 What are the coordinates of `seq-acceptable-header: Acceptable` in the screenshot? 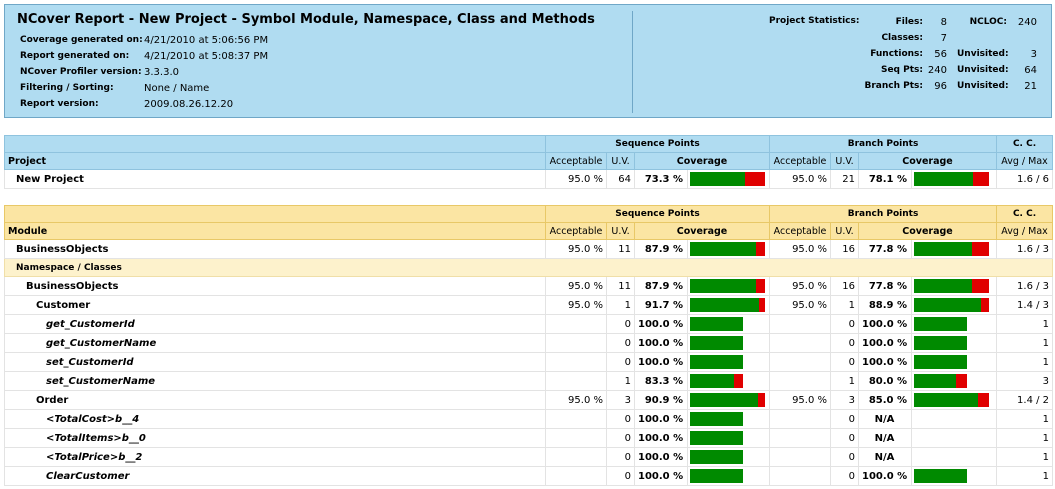 It's located at (576, 161).